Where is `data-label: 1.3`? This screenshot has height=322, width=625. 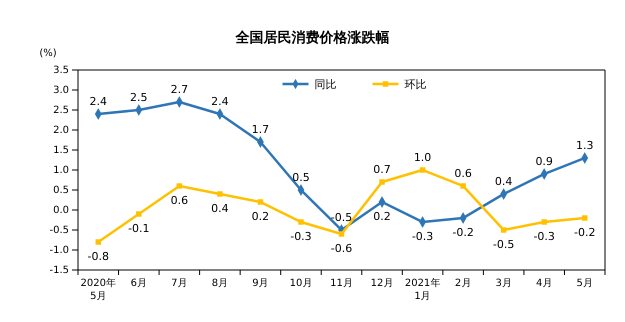 data-label: 1.3 is located at coordinates (585, 145).